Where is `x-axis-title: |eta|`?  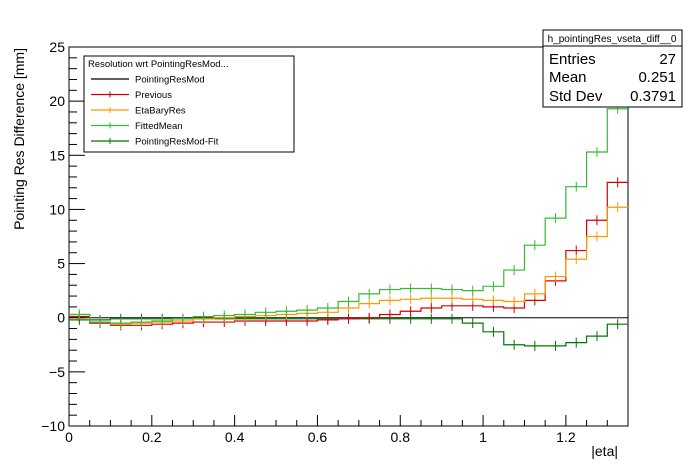 x-axis-title: |eta| is located at coordinates (604, 451).